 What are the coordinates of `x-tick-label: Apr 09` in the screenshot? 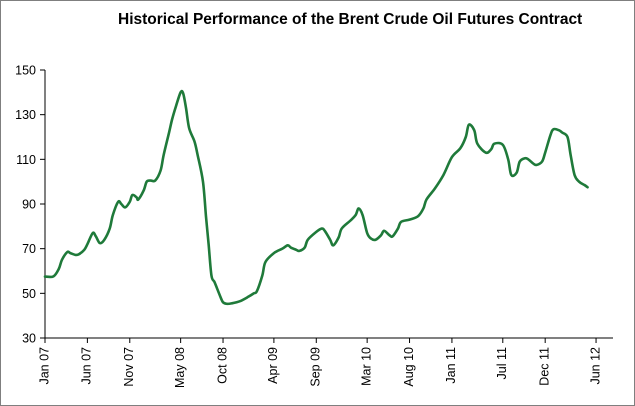 It's located at (273, 365).